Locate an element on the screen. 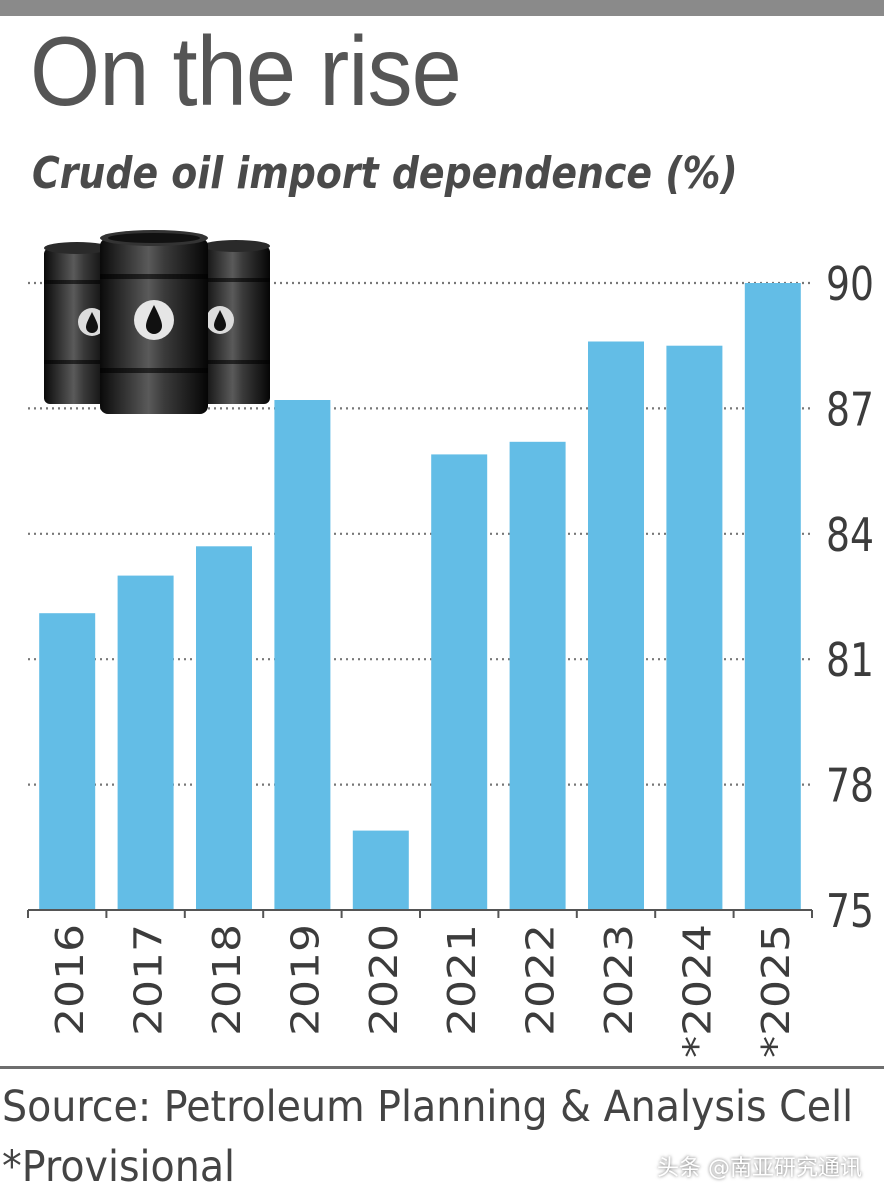  y-tick-label: 87 is located at coordinates (850, 410).